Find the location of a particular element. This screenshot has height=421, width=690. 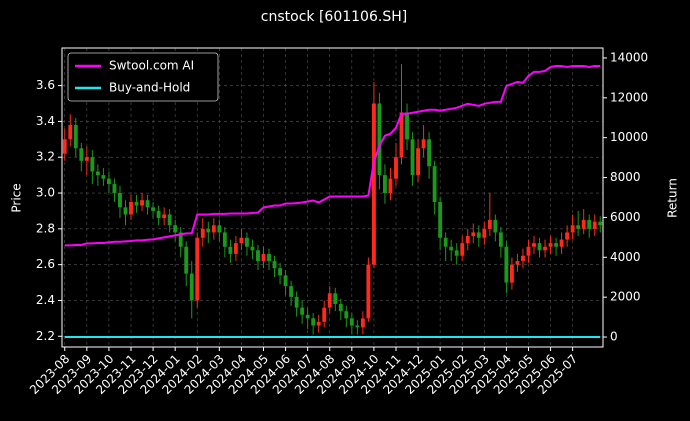

legend-label: Swtool.com AI is located at coordinates (151, 66).